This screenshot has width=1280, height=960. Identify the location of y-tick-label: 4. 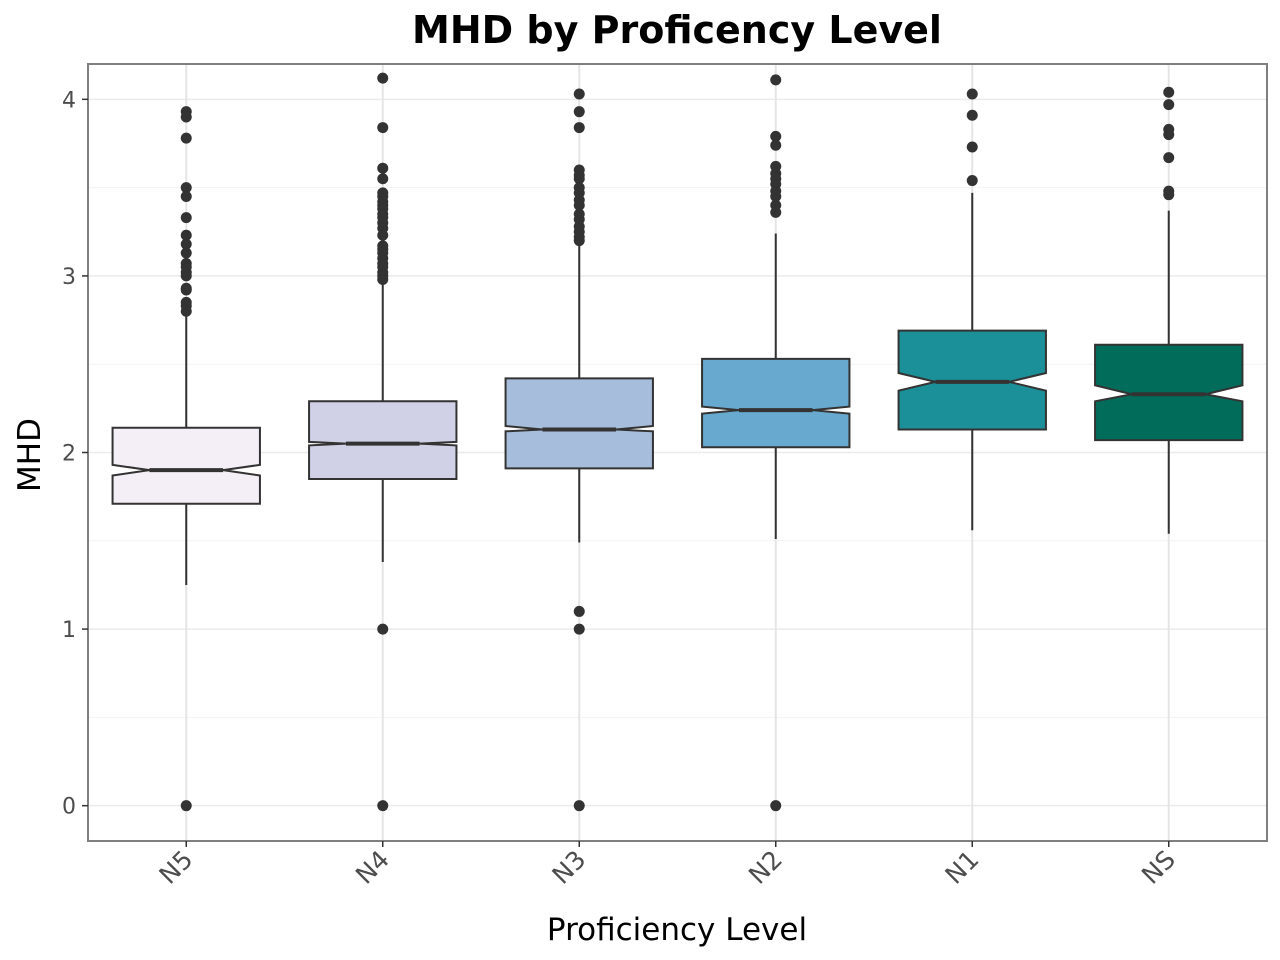
(69, 100).